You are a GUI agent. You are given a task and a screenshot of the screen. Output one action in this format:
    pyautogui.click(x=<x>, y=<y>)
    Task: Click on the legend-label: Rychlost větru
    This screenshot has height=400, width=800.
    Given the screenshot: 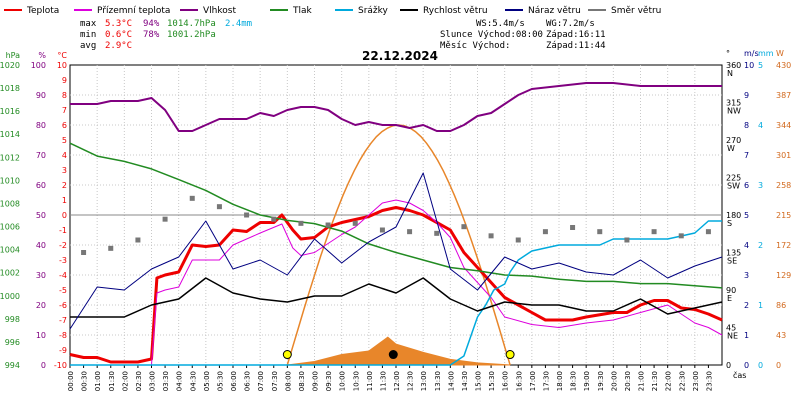 What is the action you would take?
    pyautogui.click(x=455, y=11)
    